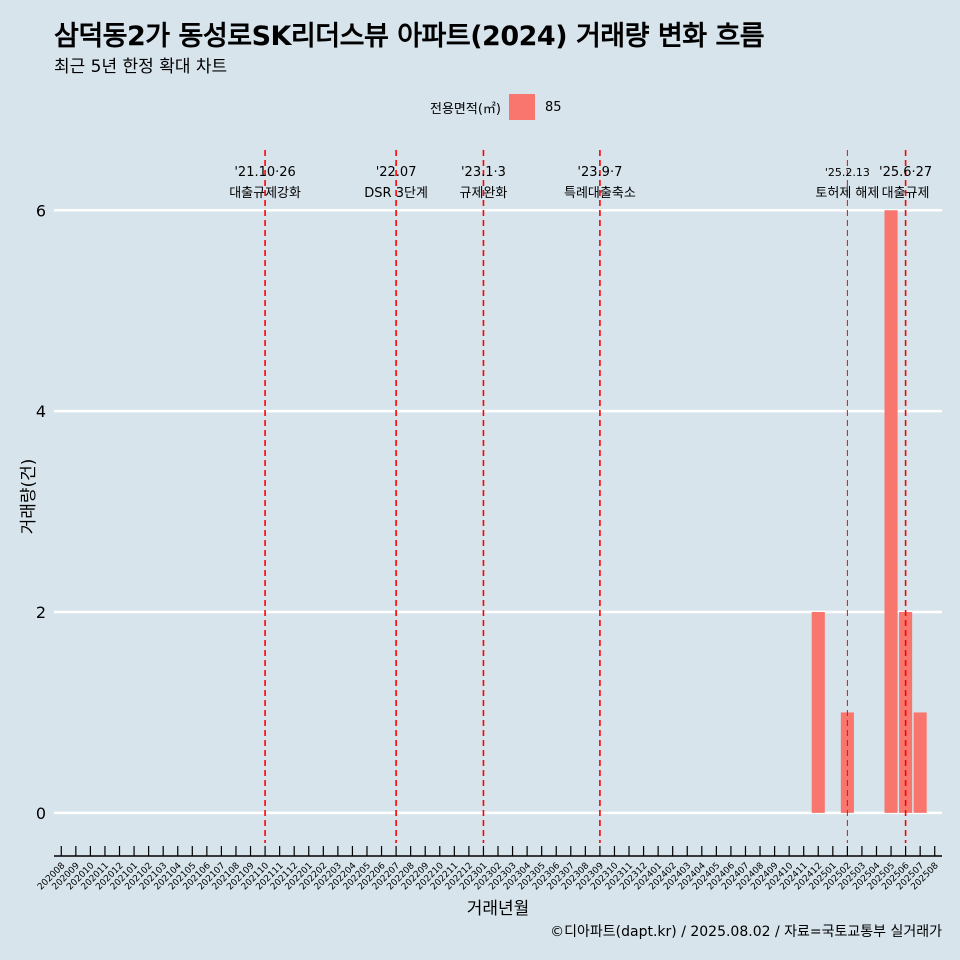  I want to click on annotation-label: 규제완화, so click(484, 193).